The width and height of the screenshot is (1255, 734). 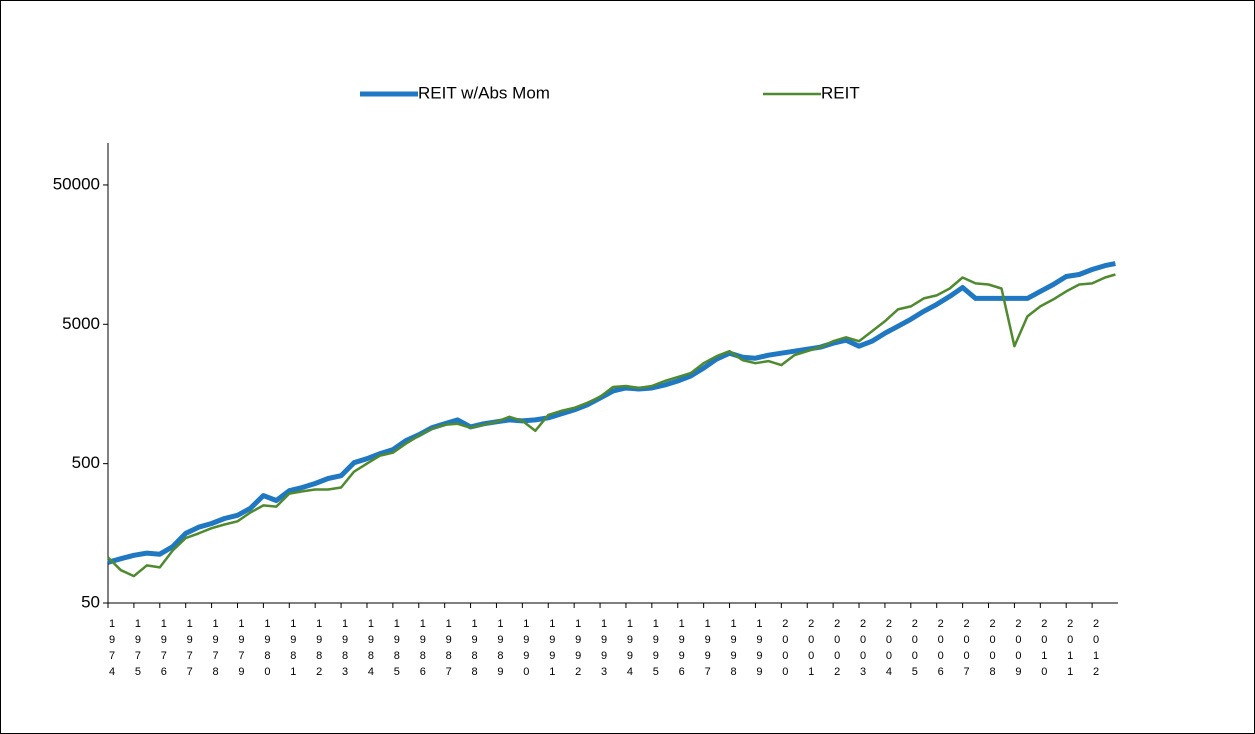 I want to click on y-tick-label: 50000, so click(x=76, y=183).